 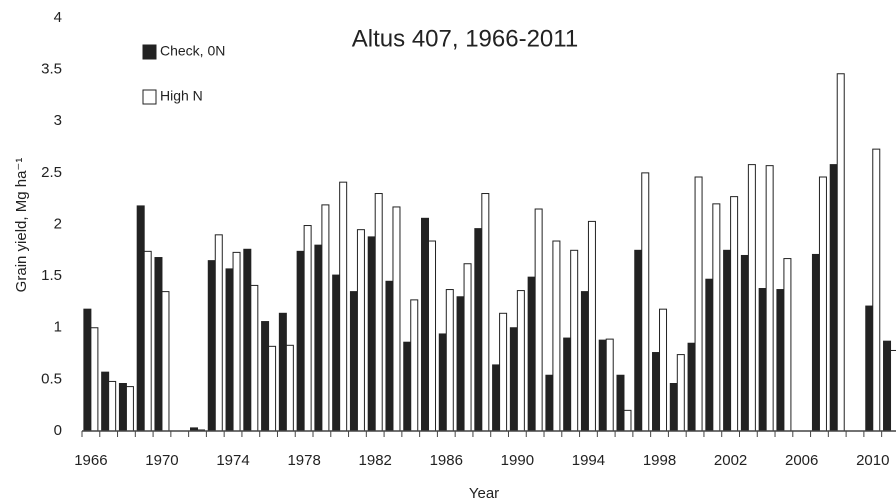 What do you see at coordinates (659, 460) in the screenshot?
I see `x-tick-label: 1998` at bounding box center [659, 460].